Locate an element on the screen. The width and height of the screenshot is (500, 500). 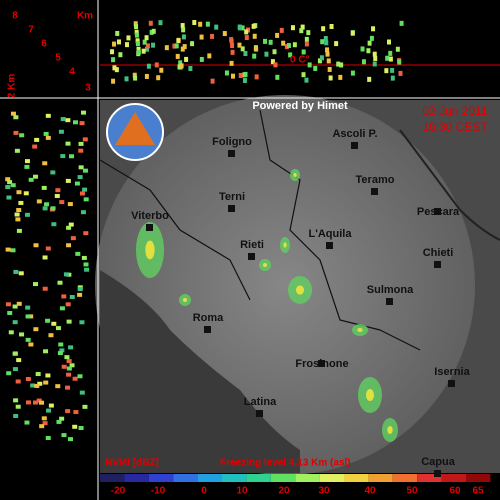
height-label: 5 is located at coordinates (58, 58).